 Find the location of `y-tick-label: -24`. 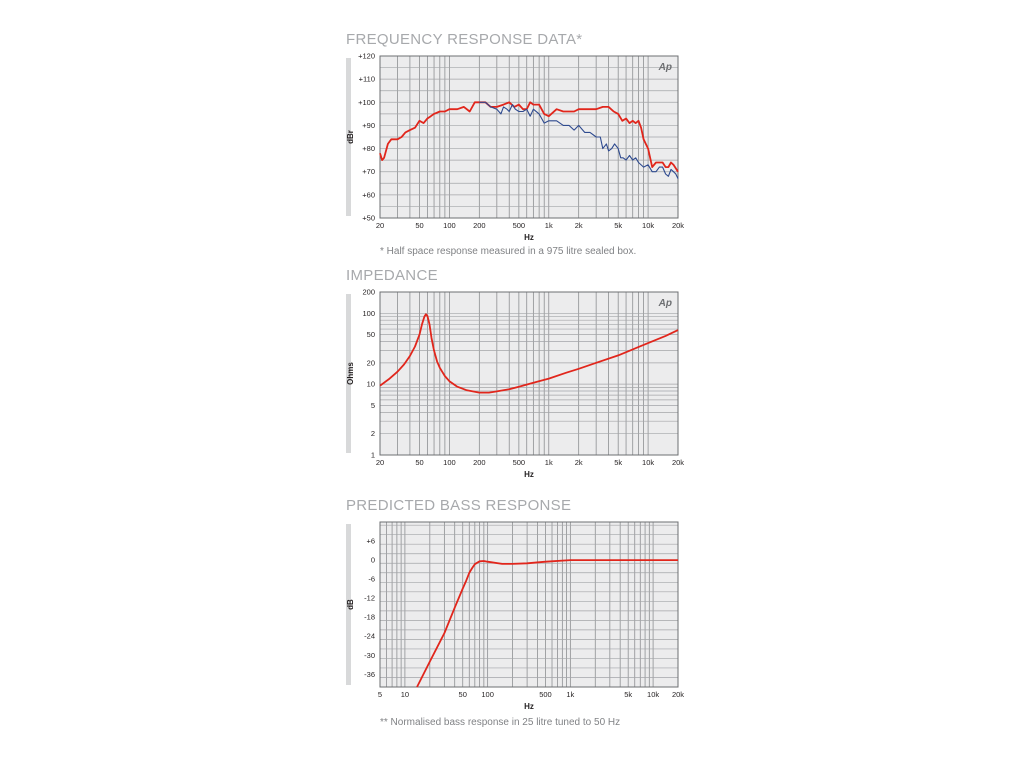

y-tick-label: -24 is located at coordinates (369, 636).